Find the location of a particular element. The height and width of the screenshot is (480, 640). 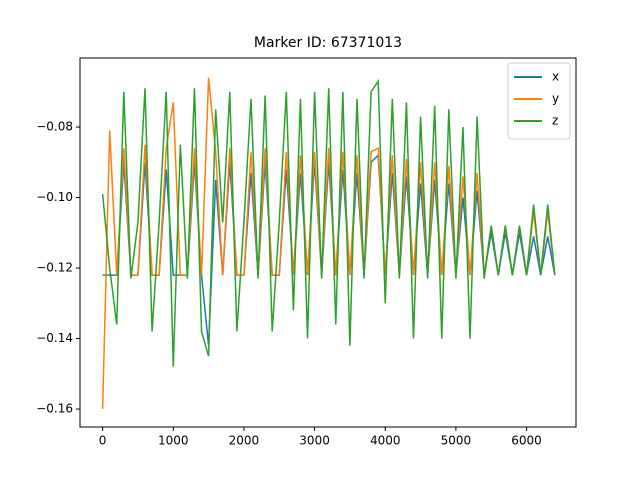

legend-box is located at coordinates (539, 101).